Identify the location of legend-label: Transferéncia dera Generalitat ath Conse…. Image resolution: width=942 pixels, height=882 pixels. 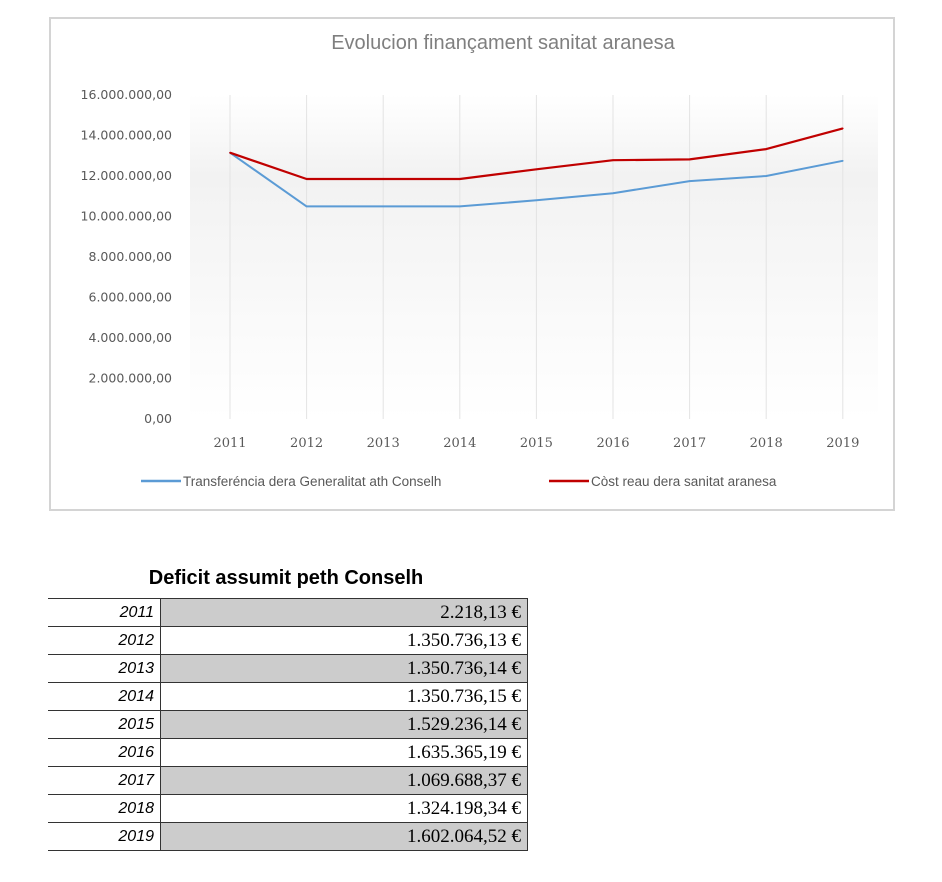
(312, 481).